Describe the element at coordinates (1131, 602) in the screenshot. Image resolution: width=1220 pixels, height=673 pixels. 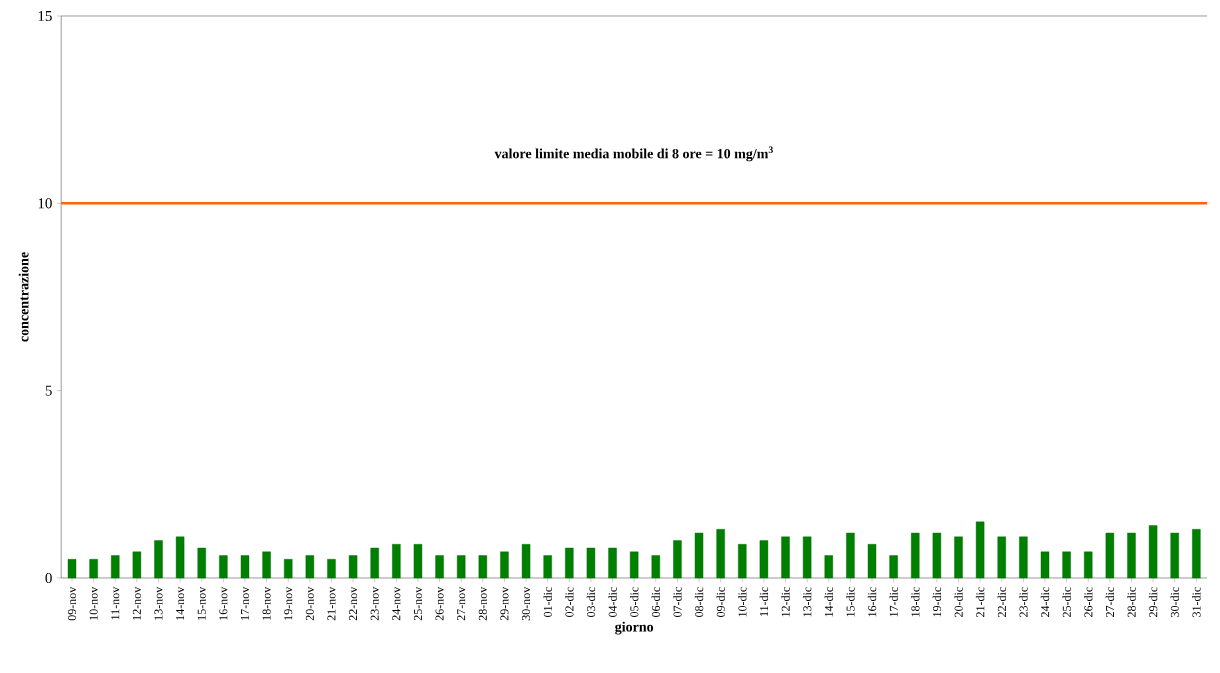
I see `x-tick-label: 28-dic` at that location.